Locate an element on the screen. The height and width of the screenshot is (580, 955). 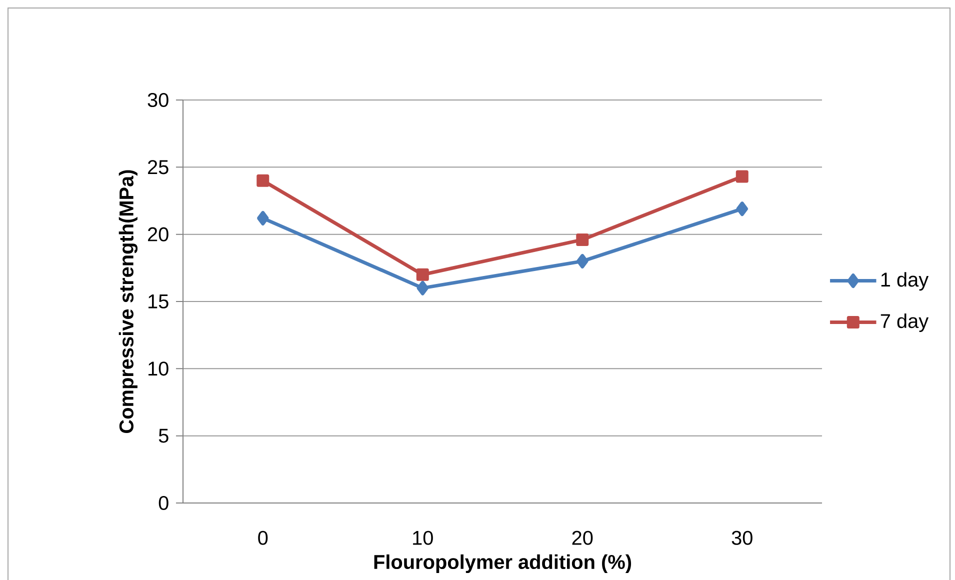
y-tick-label: 20 is located at coordinates (158, 234).